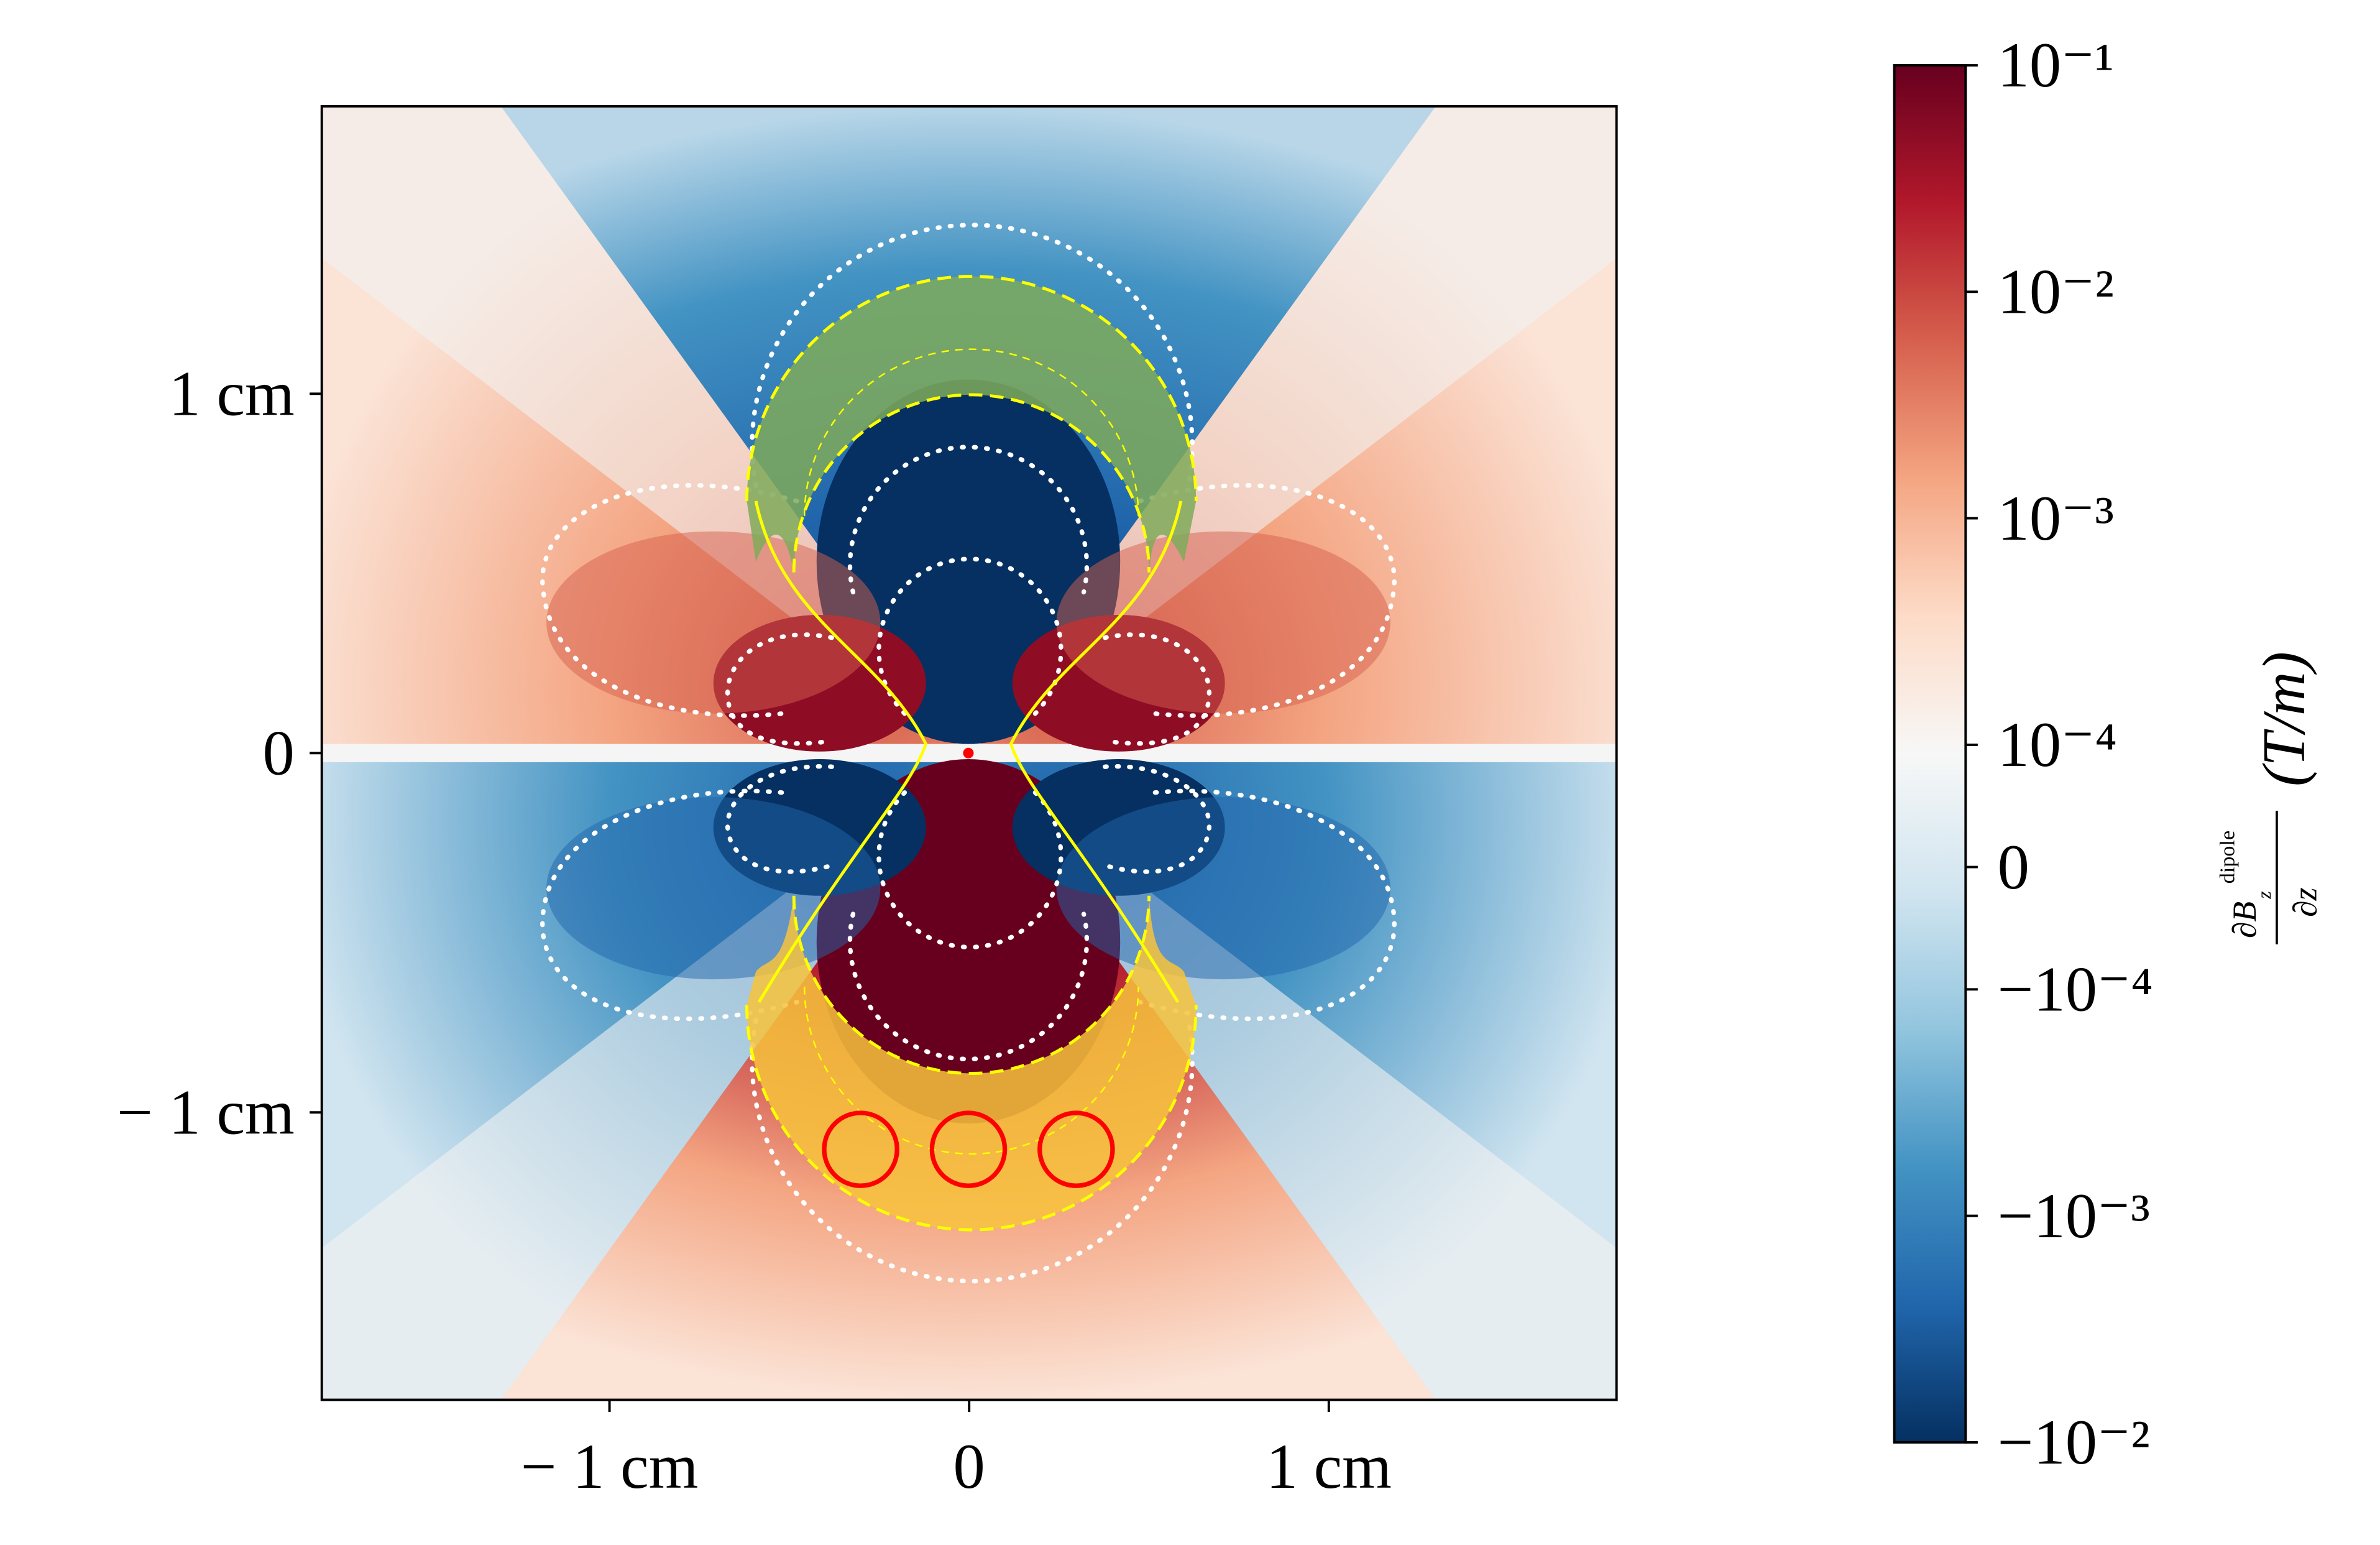 The width and height of the screenshot is (2380, 1545). Describe the element at coordinates (2284, 719) in the screenshot. I see `colorbar-label-part: (T/m)` at that location.